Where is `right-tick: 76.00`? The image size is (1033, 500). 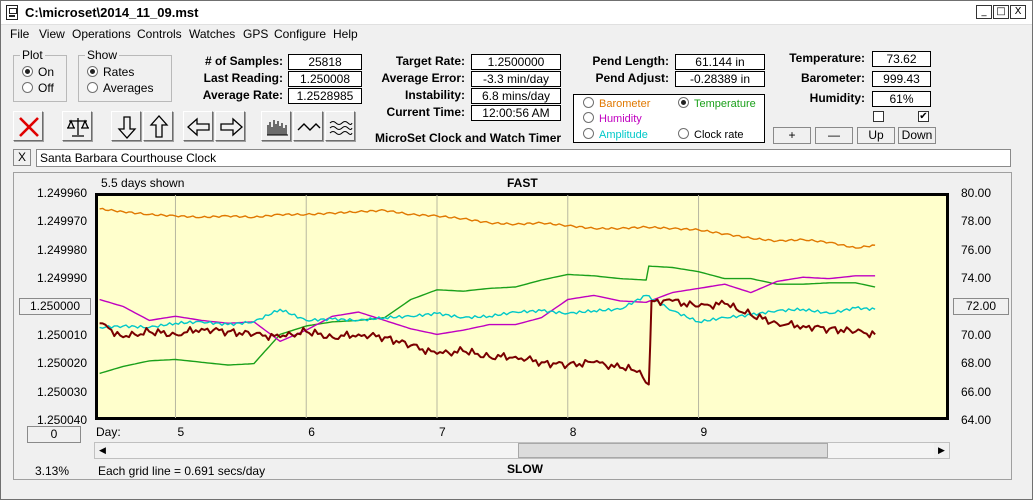 right-tick: 76.00 is located at coordinates (975, 250).